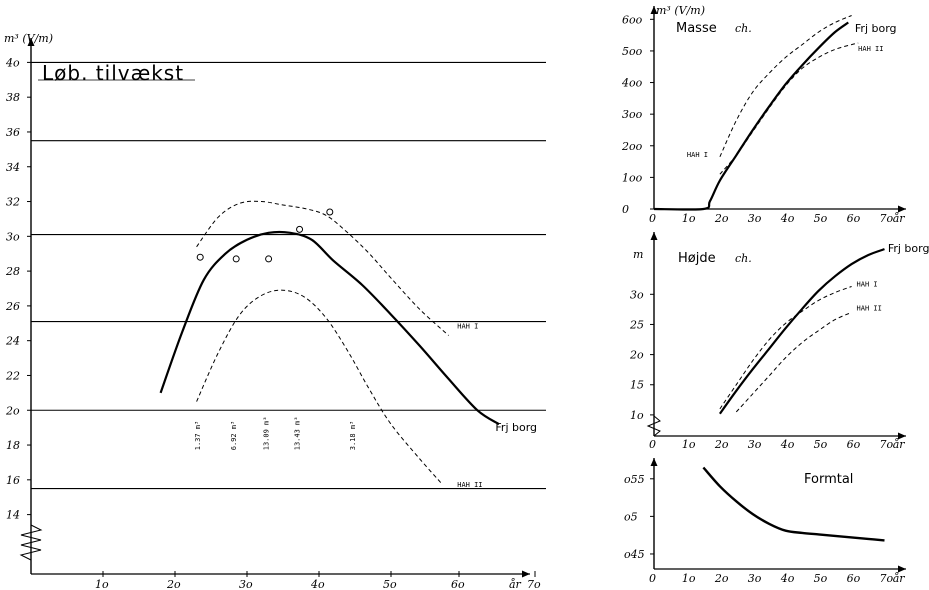 The height and width of the screenshot is (590, 929). What do you see at coordinates (828, 479) in the screenshot?
I see `formtal-title: Formtal` at bounding box center [828, 479].